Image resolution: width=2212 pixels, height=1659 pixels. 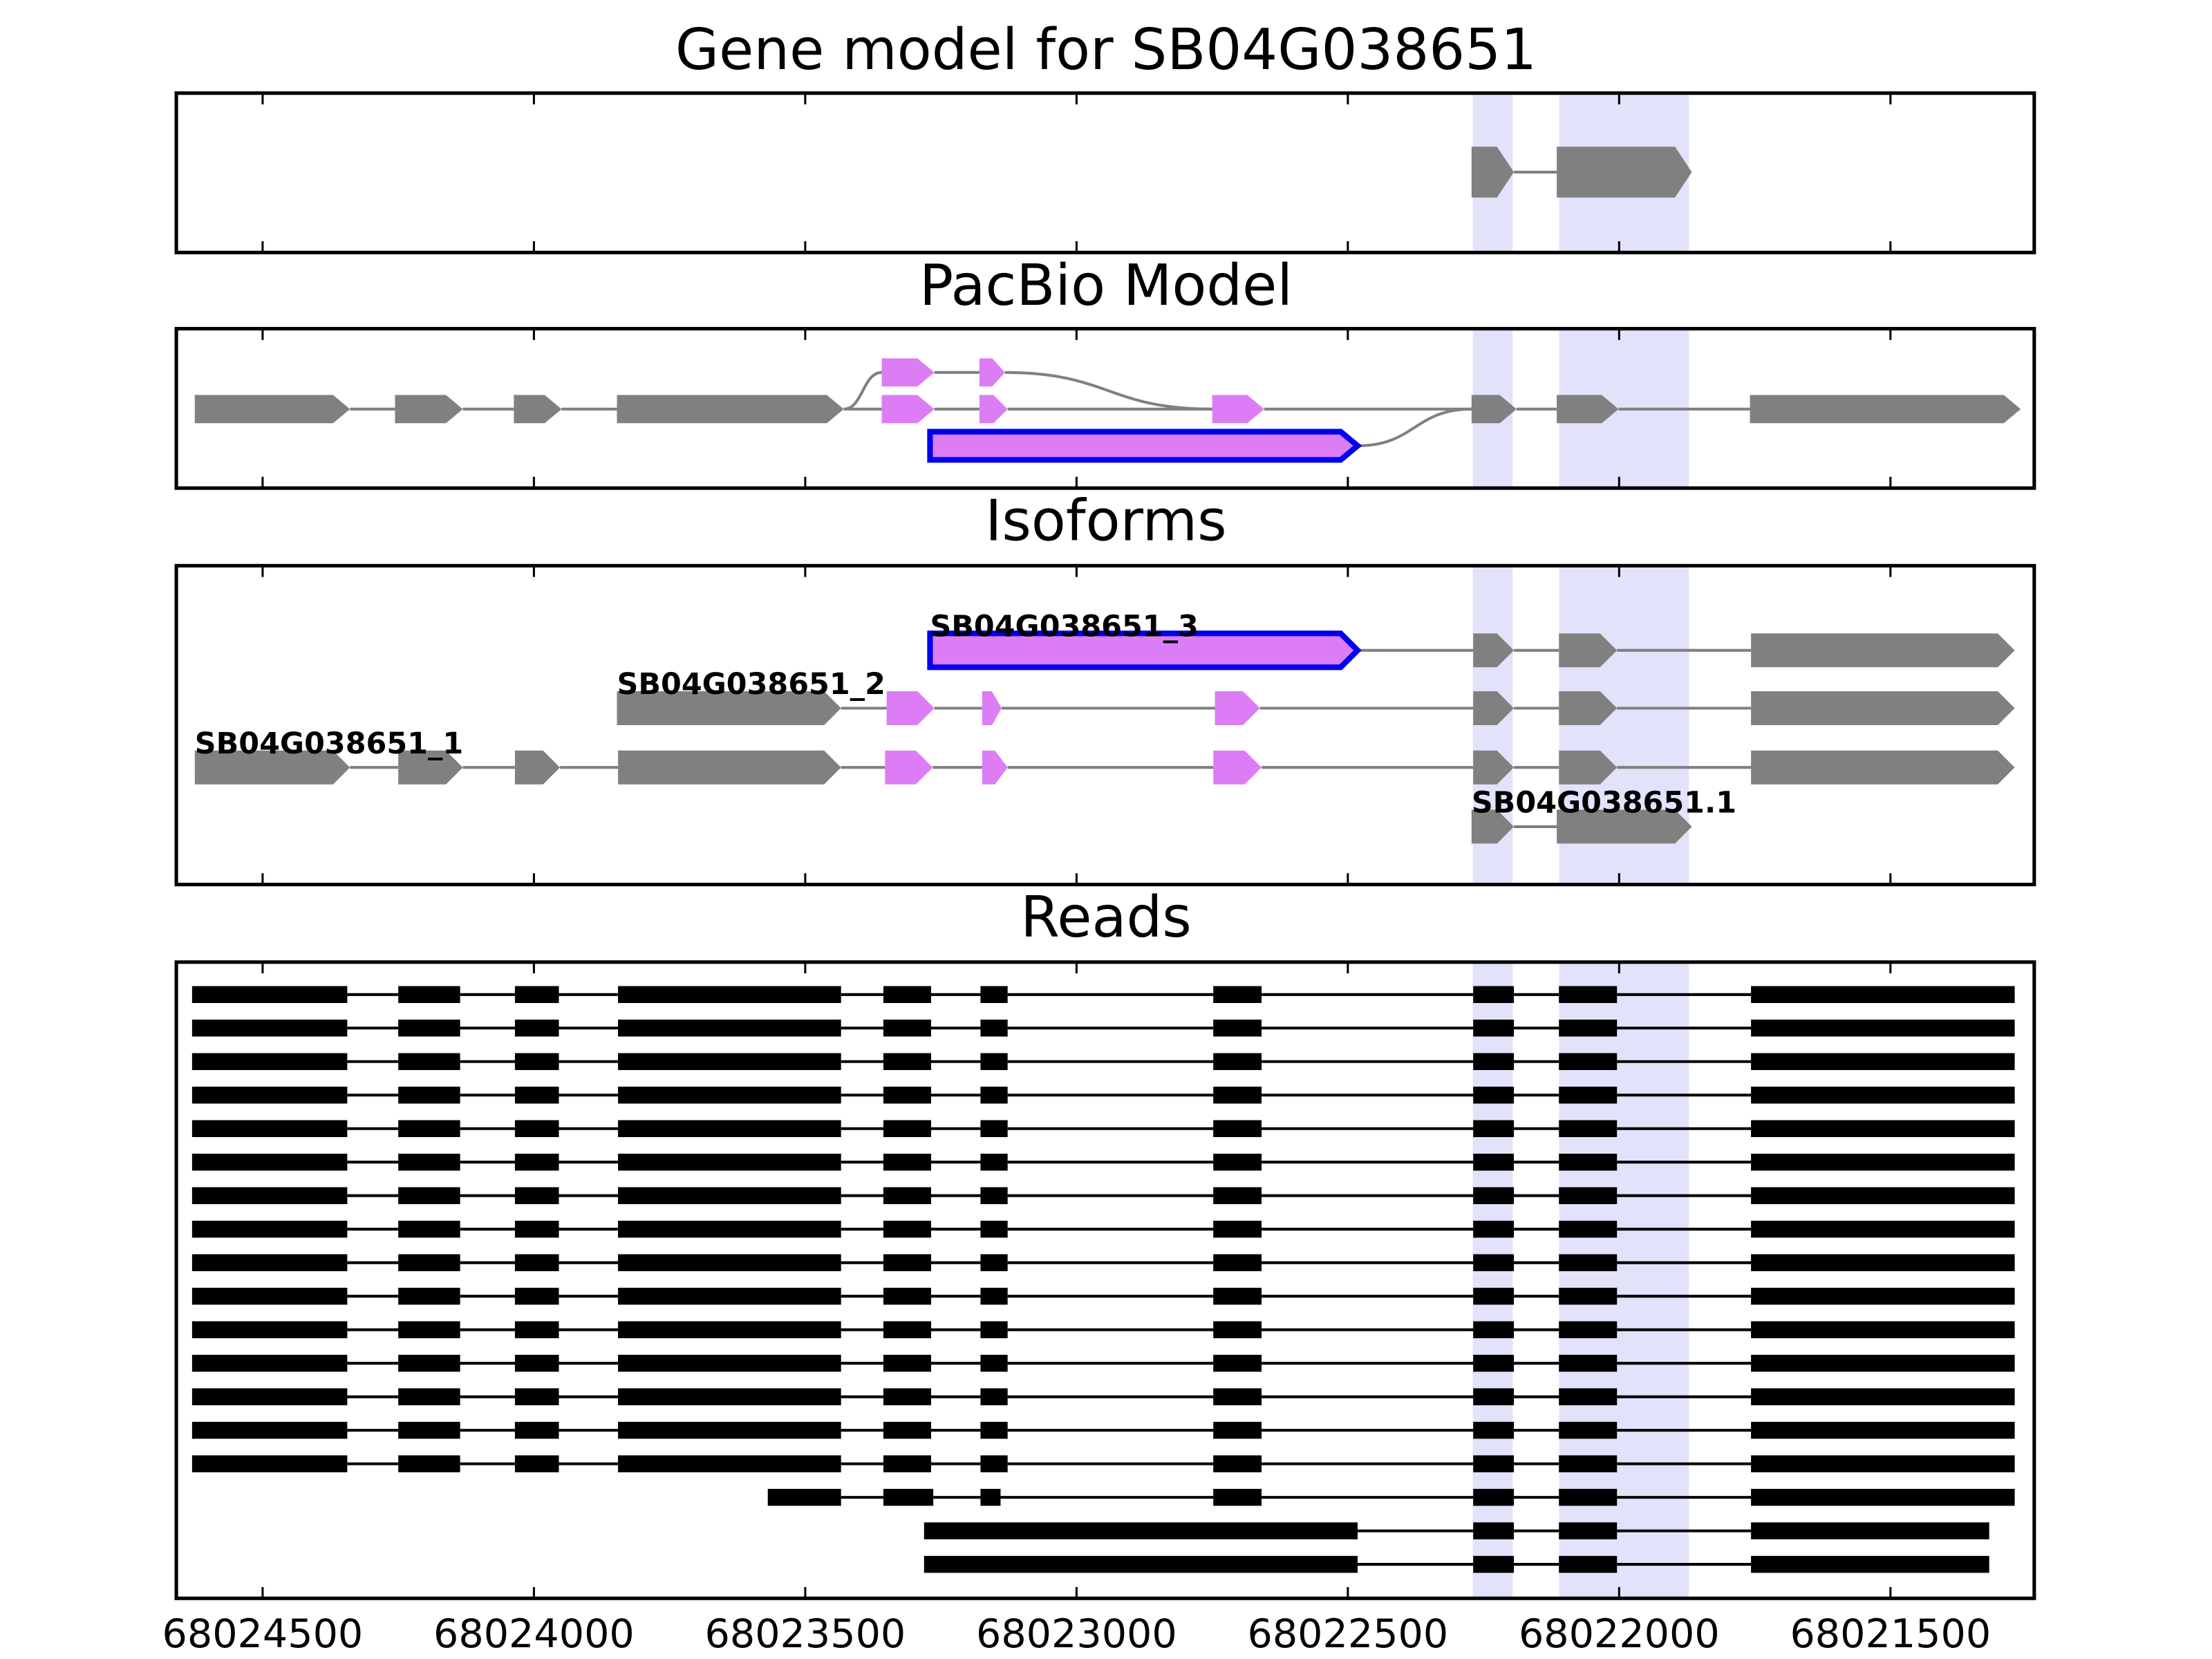 I want to click on panel-frame, so click(x=1105, y=172).